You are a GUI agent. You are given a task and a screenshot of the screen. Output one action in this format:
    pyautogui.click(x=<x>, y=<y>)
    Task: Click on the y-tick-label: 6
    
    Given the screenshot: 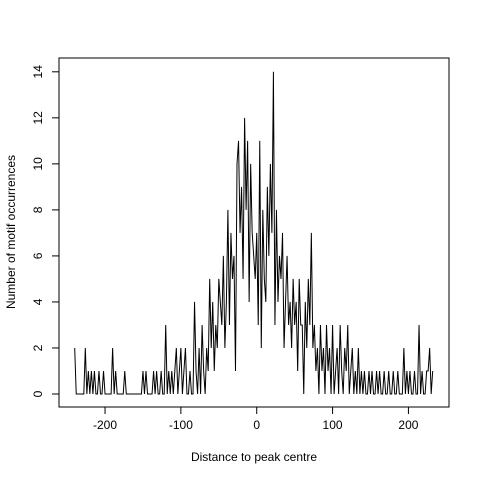 What is the action you would take?
    pyautogui.click(x=38, y=255)
    